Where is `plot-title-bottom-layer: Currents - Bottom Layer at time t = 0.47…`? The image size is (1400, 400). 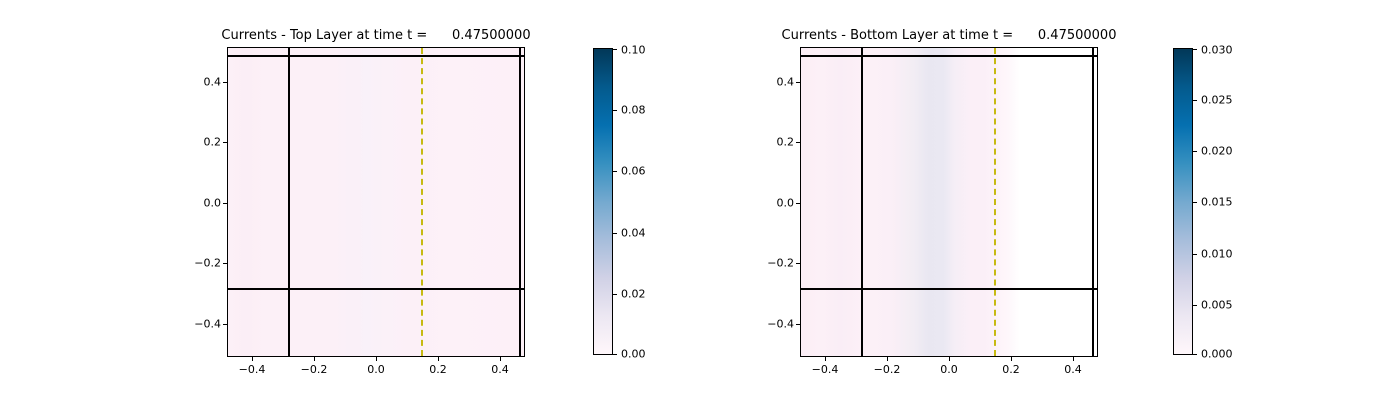
plot-title-bottom-layer: Currents - Bottom Layer at time t = 0.47… is located at coordinates (949, 35).